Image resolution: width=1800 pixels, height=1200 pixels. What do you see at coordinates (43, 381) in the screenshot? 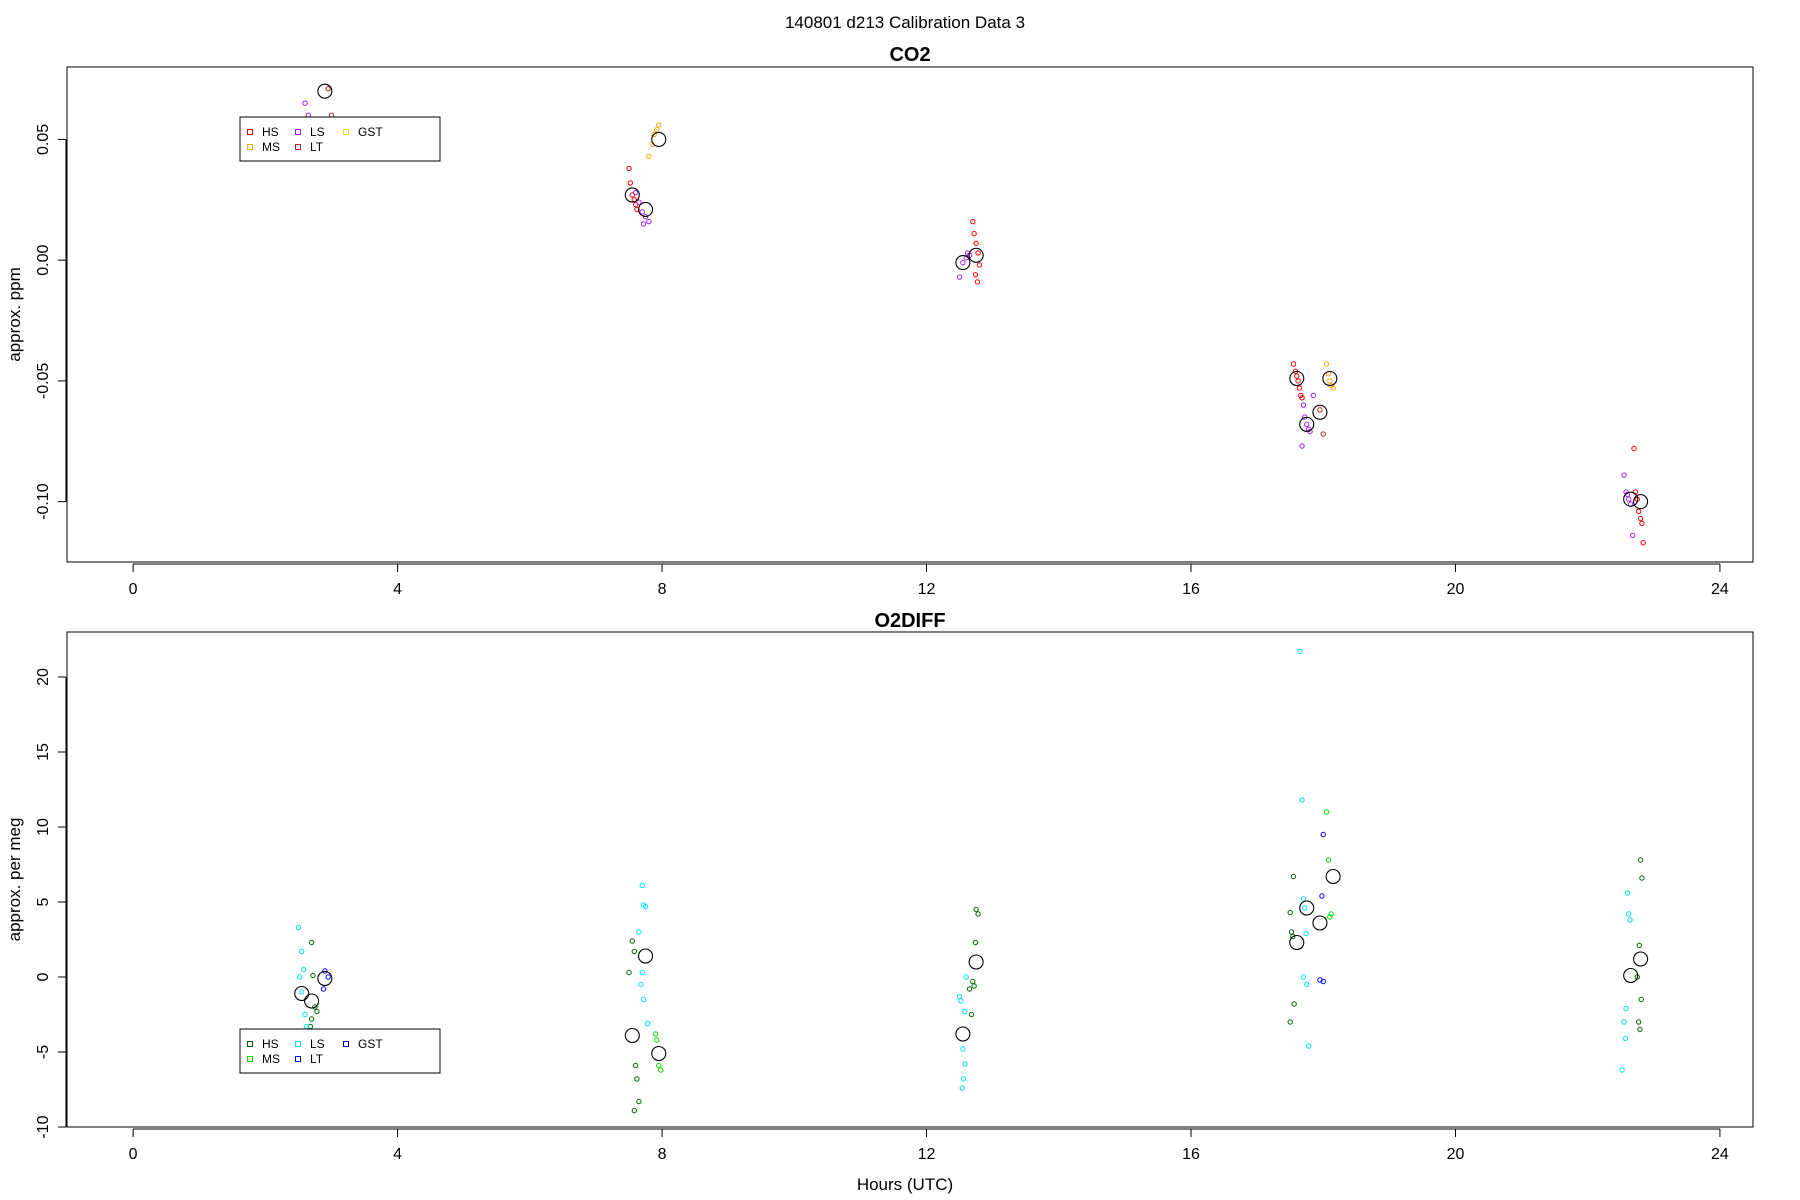
I see `y-tick-label: -0.05` at bounding box center [43, 381].